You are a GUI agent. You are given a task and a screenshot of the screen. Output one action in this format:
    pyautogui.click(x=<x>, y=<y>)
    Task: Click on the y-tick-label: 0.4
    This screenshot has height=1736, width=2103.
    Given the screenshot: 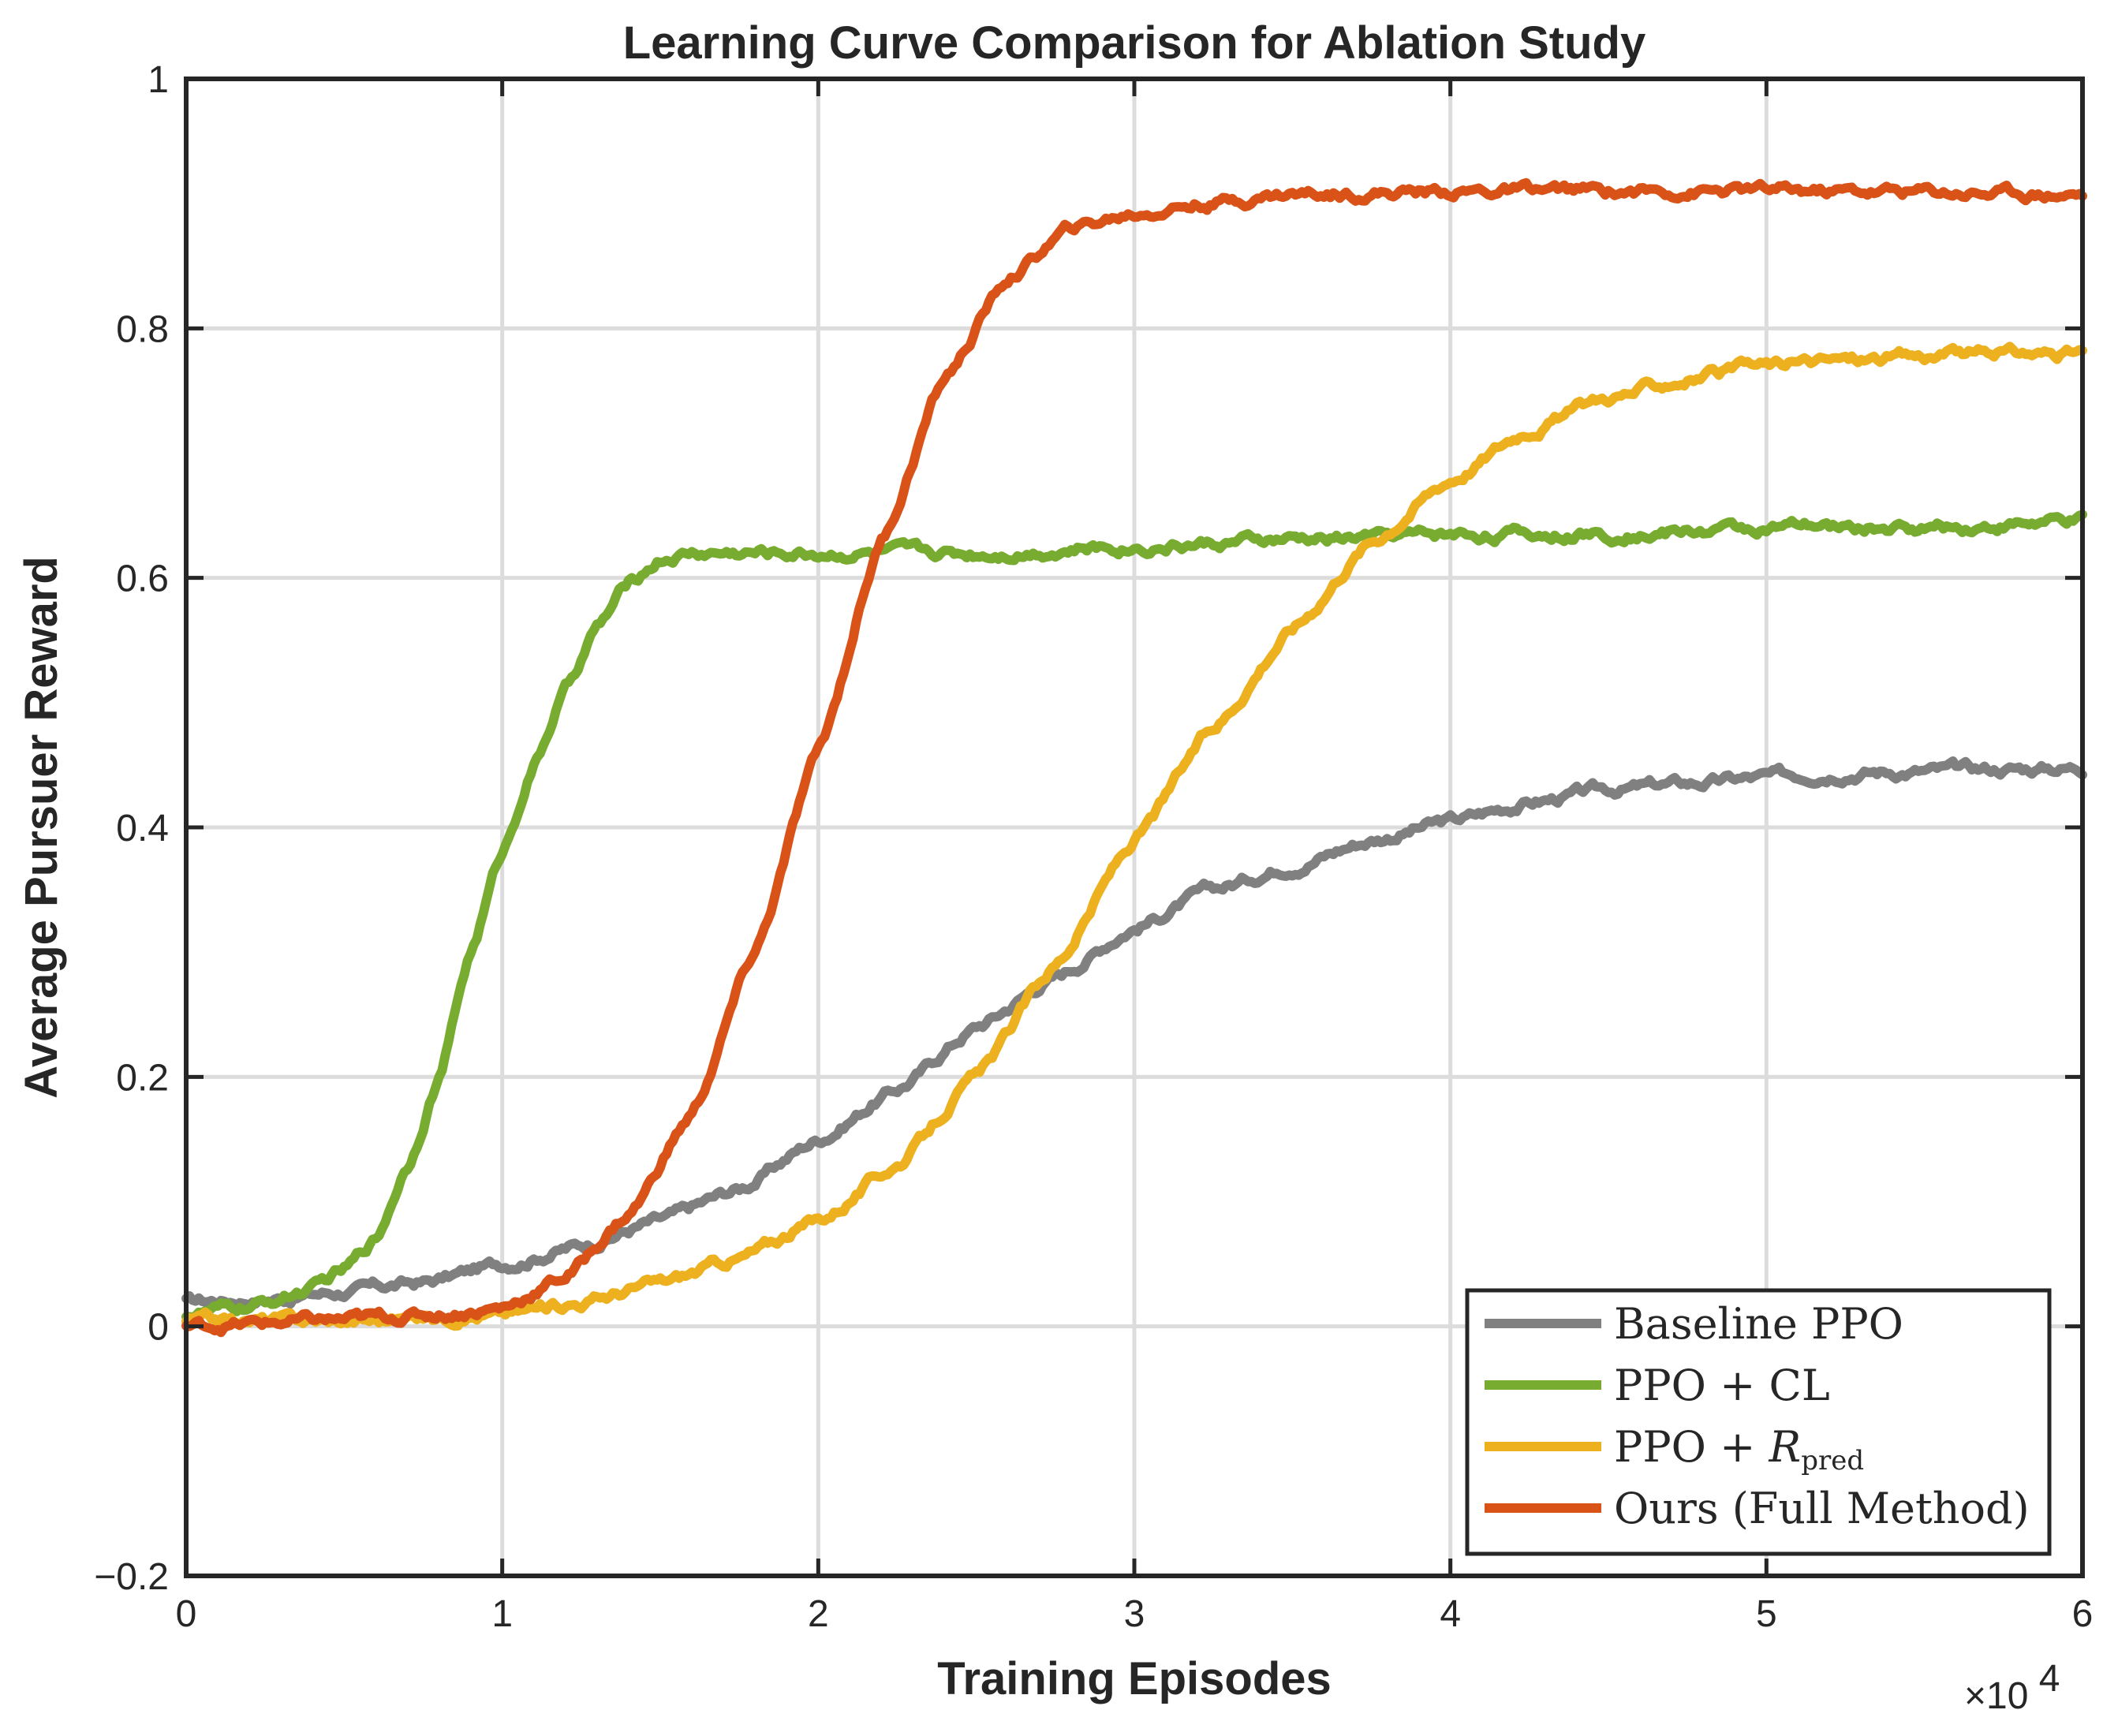 What is the action you would take?
    pyautogui.click(x=142, y=828)
    